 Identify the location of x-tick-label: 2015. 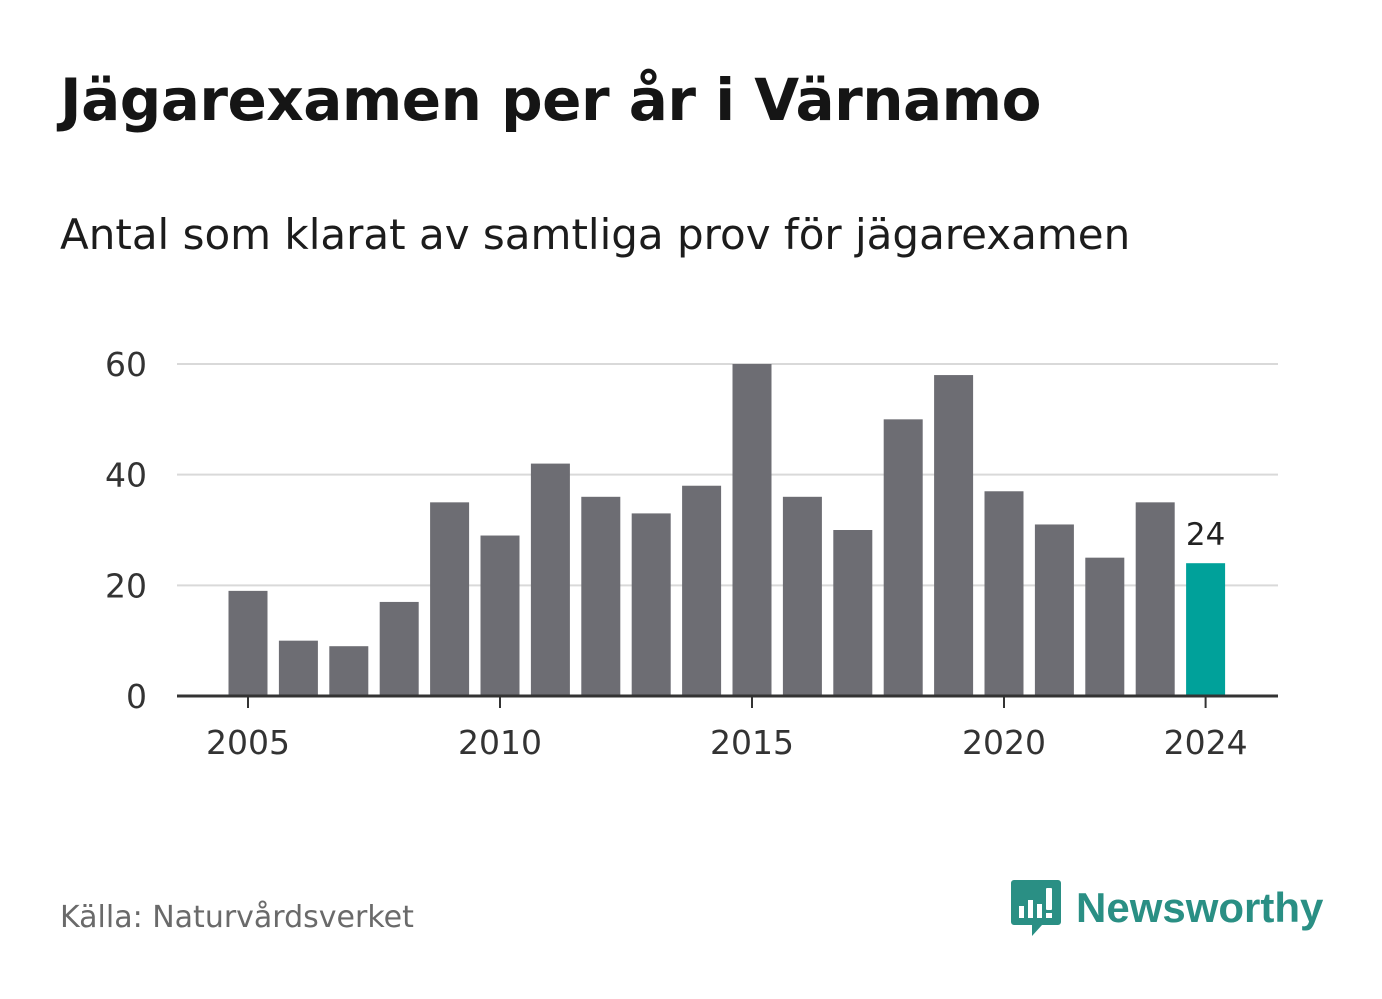
(752, 742).